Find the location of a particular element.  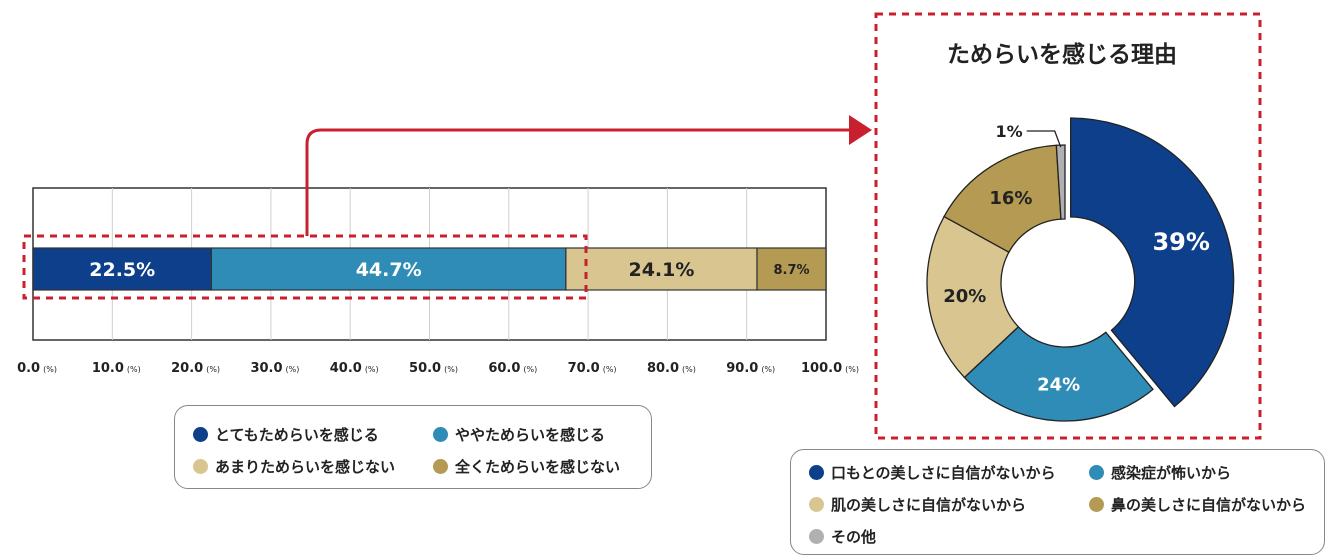

x-tick-label: 100.0 (%) is located at coordinates (830, 368).